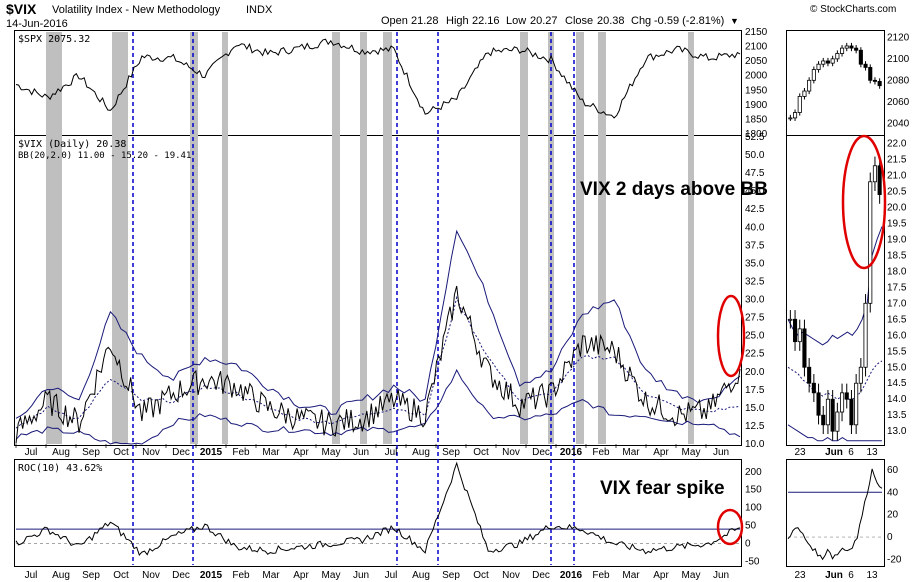  What do you see at coordinates (872, 575) in the screenshot?
I see `zoom-xtick: 13` at bounding box center [872, 575].